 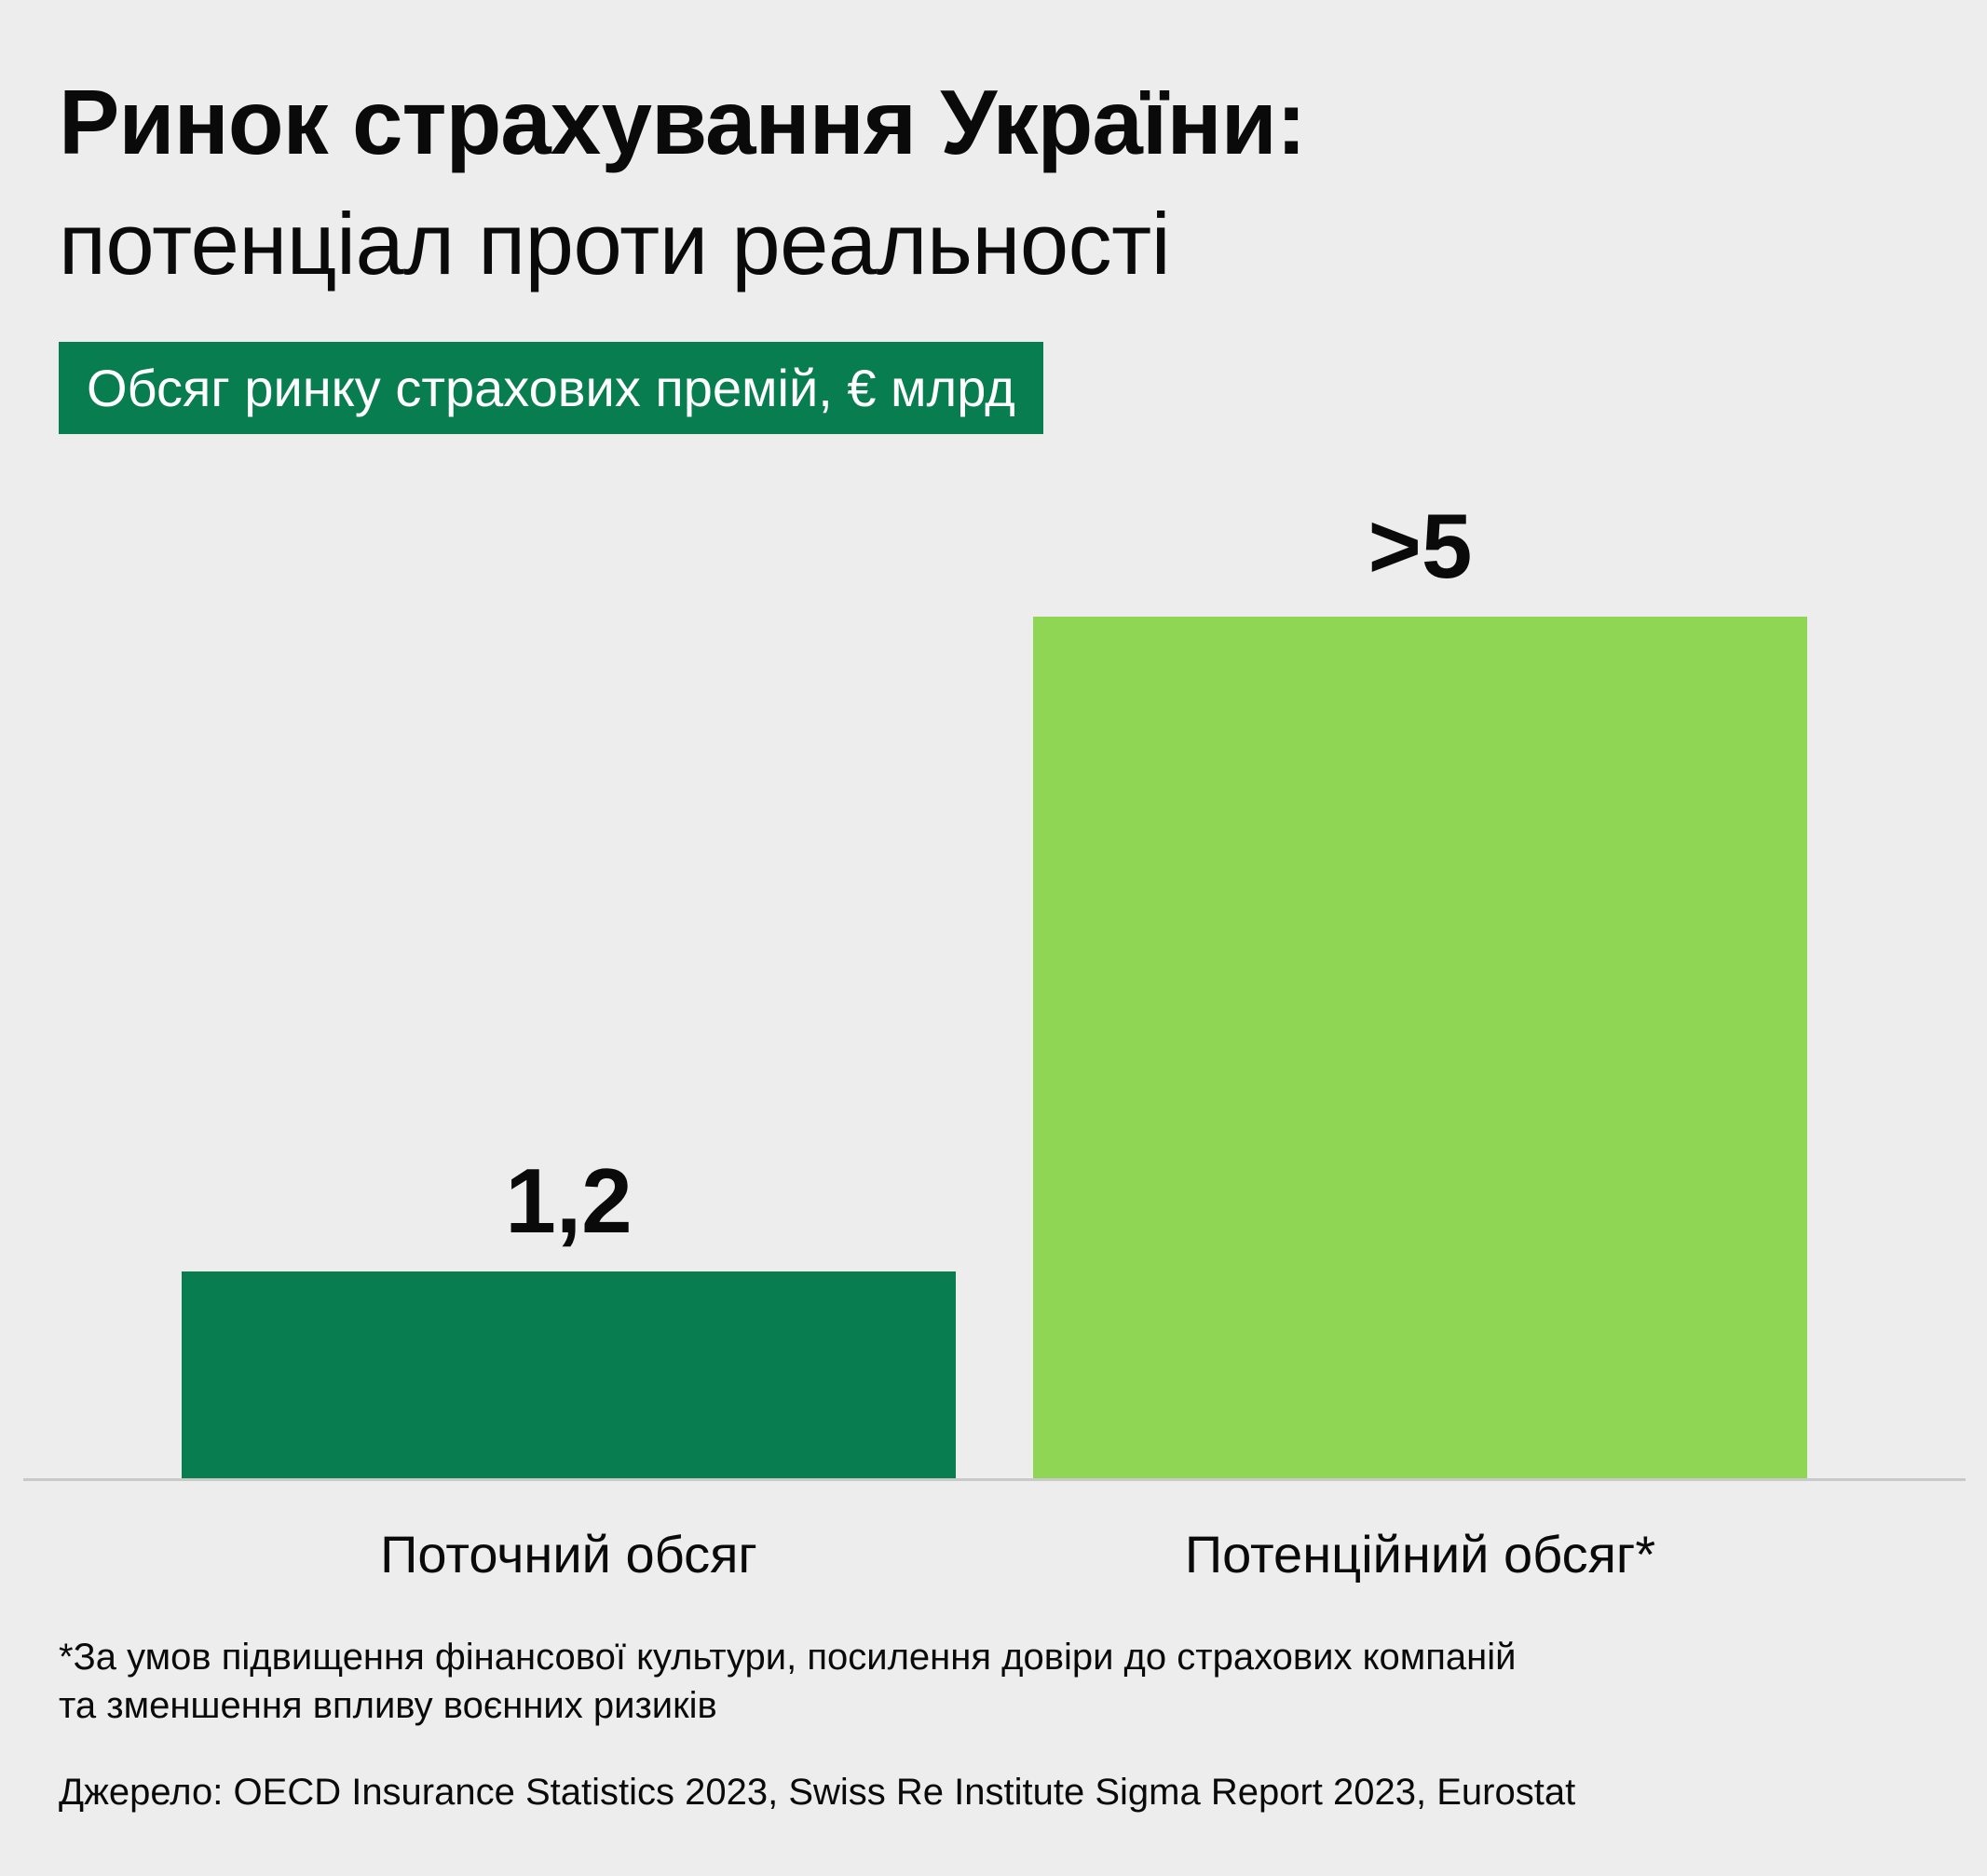 What do you see at coordinates (1420, 546) in the screenshot?
I see `bar-value-label-2: >5` at bounding box center [1420, 546].